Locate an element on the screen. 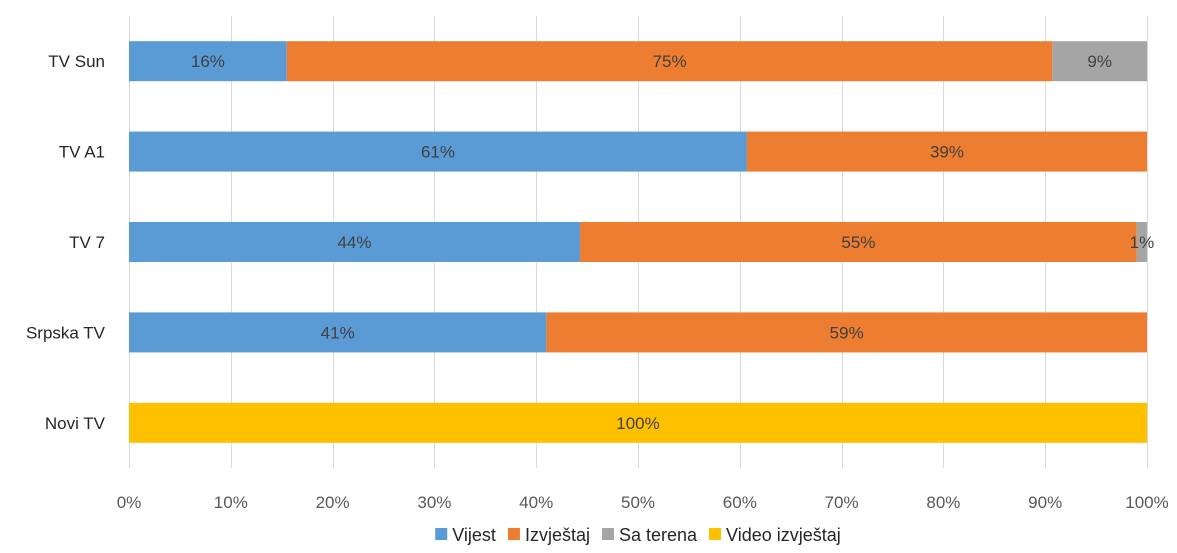  bar-data-label: 41% is located at coordinates (338, 332).